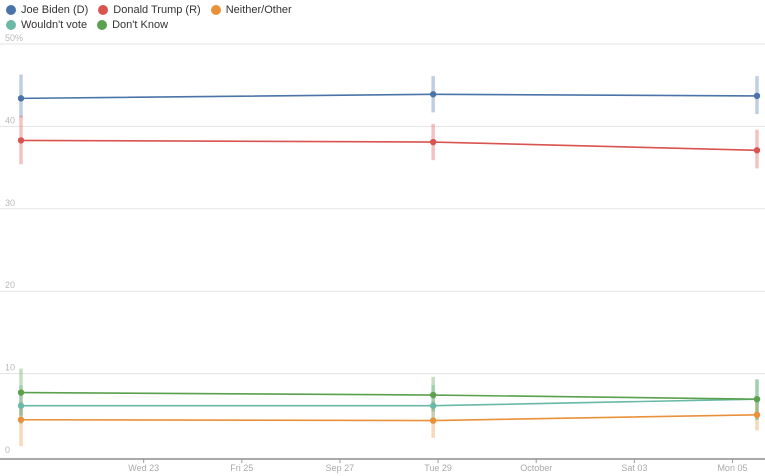  What do you see at coordinates (536, 468) in the screenshot?
I see `x-tick-label: October` at bounding box center [536, 468].